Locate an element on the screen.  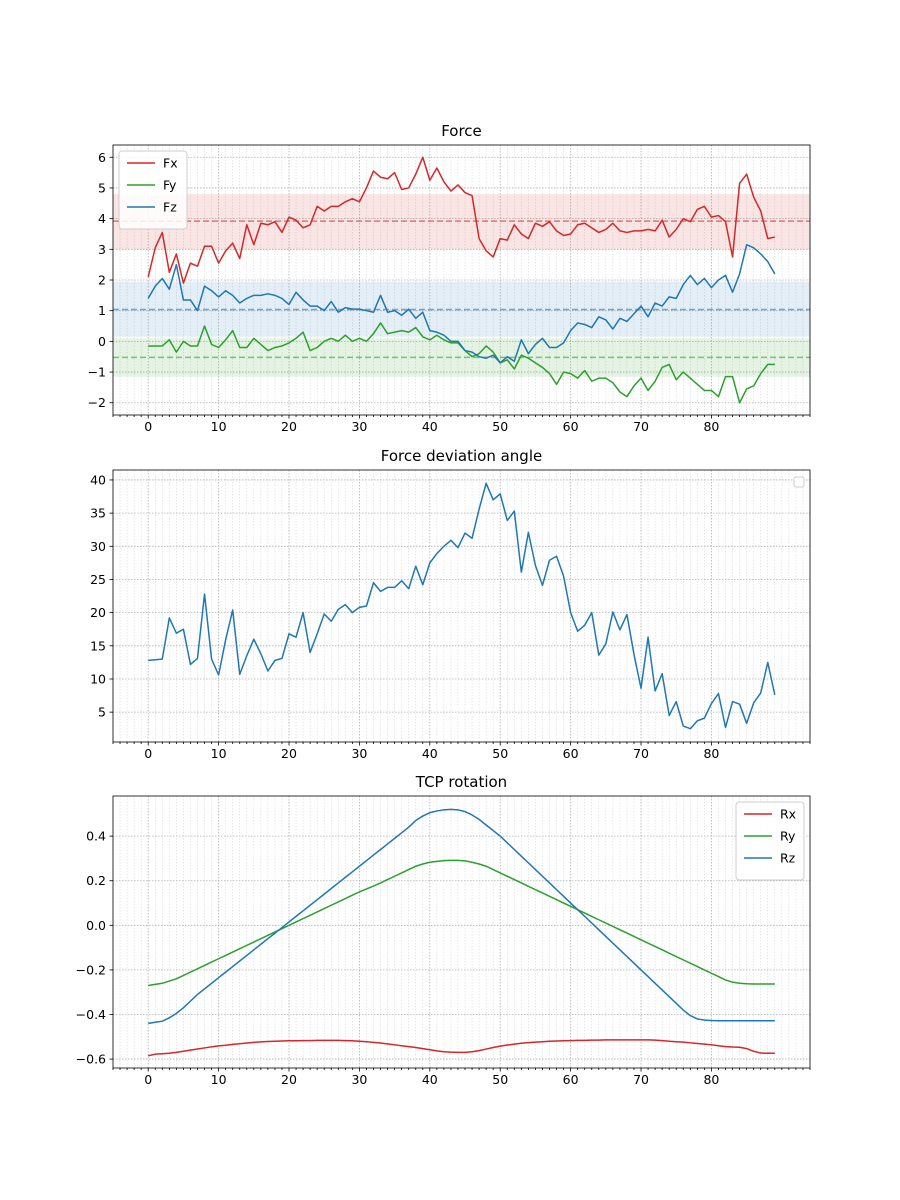
legend-label: Fx is located at coordinates (170, 163).